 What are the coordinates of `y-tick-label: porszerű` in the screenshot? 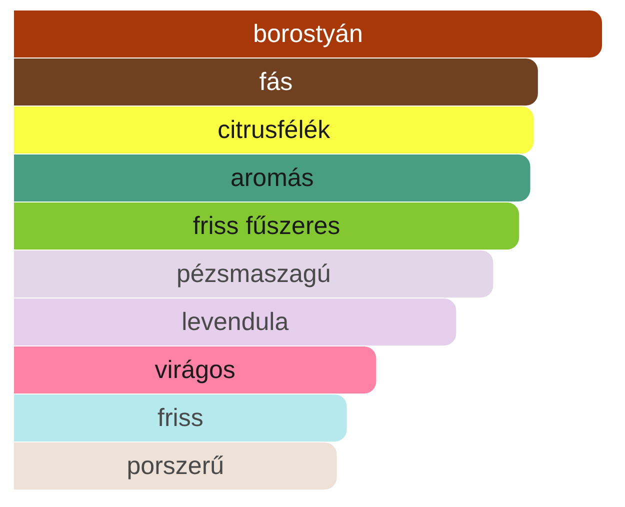 It's located at (175, 466).